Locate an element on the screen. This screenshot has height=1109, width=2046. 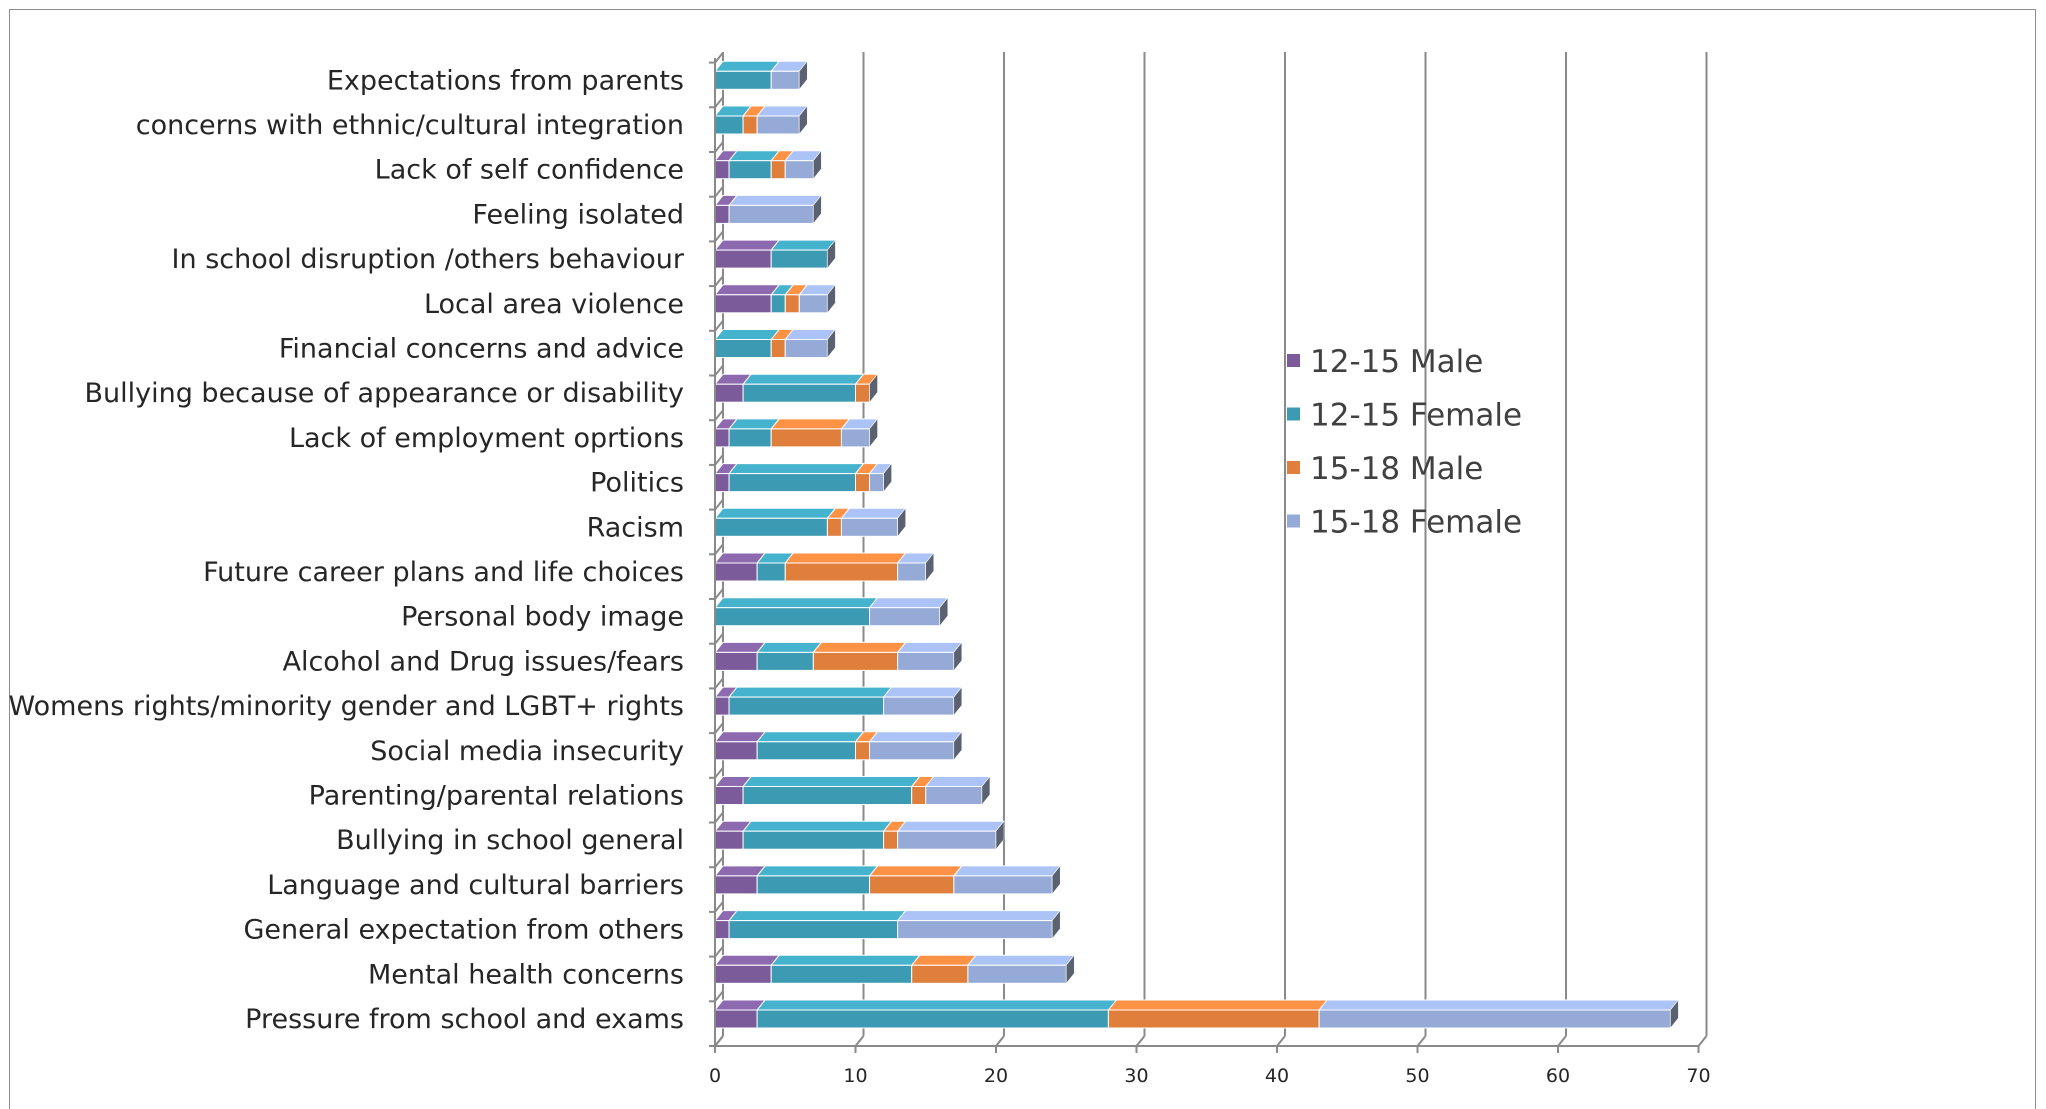
x-tick-label: 70 is located at coordinates (1698, 1076).